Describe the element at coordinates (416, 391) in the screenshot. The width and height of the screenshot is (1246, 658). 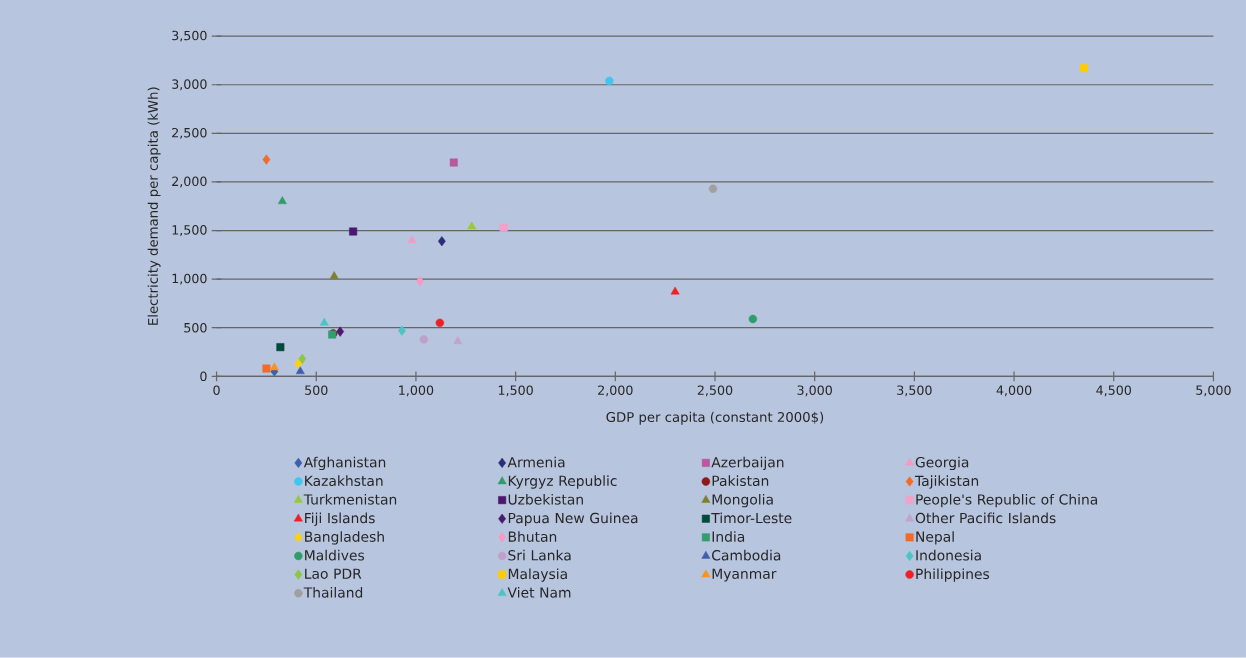
I see `x-tick-label: 1,000` at that location.